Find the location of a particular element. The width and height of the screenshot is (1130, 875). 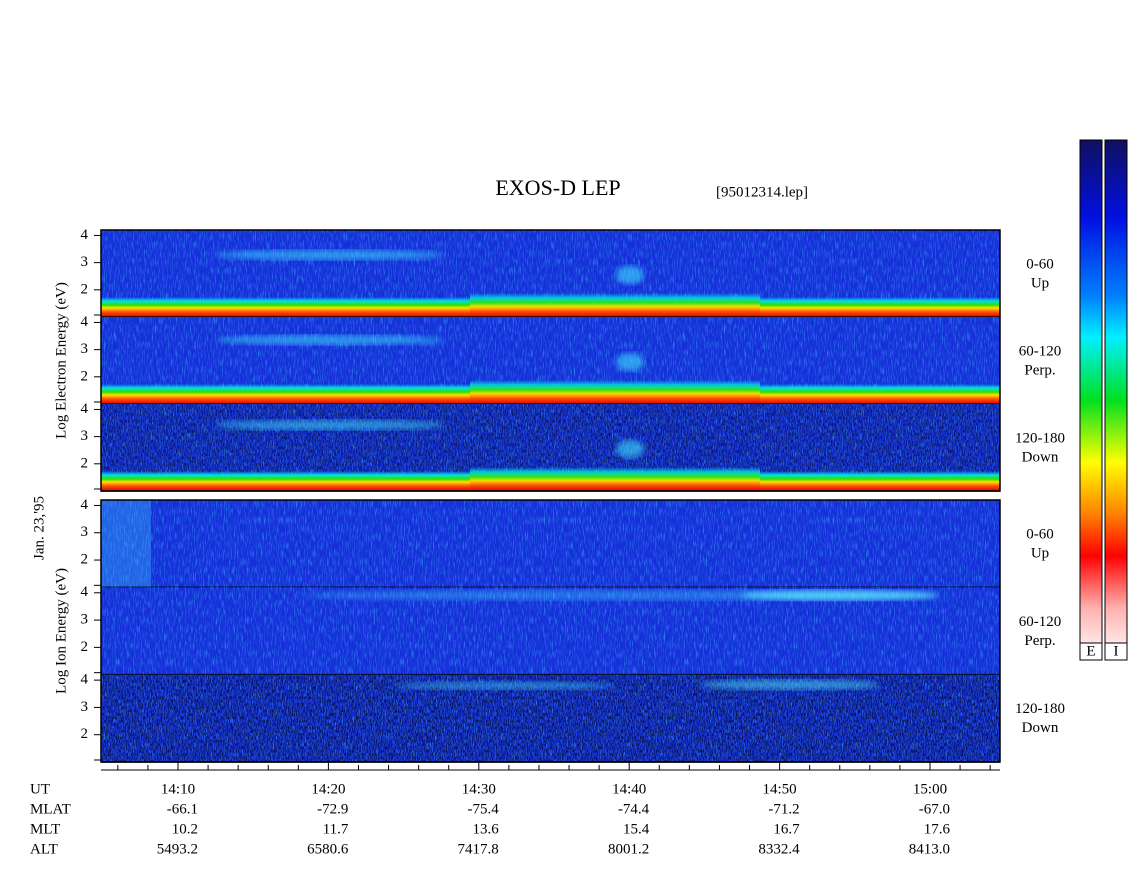

row-value: 7417.8 is located at coordinates (478, 849).